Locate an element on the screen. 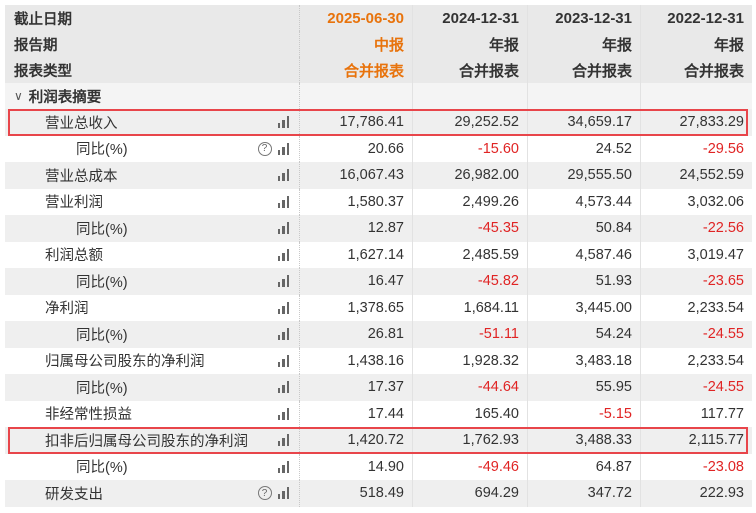  value-cell: 518.49 is located at coordinates (356, 493).